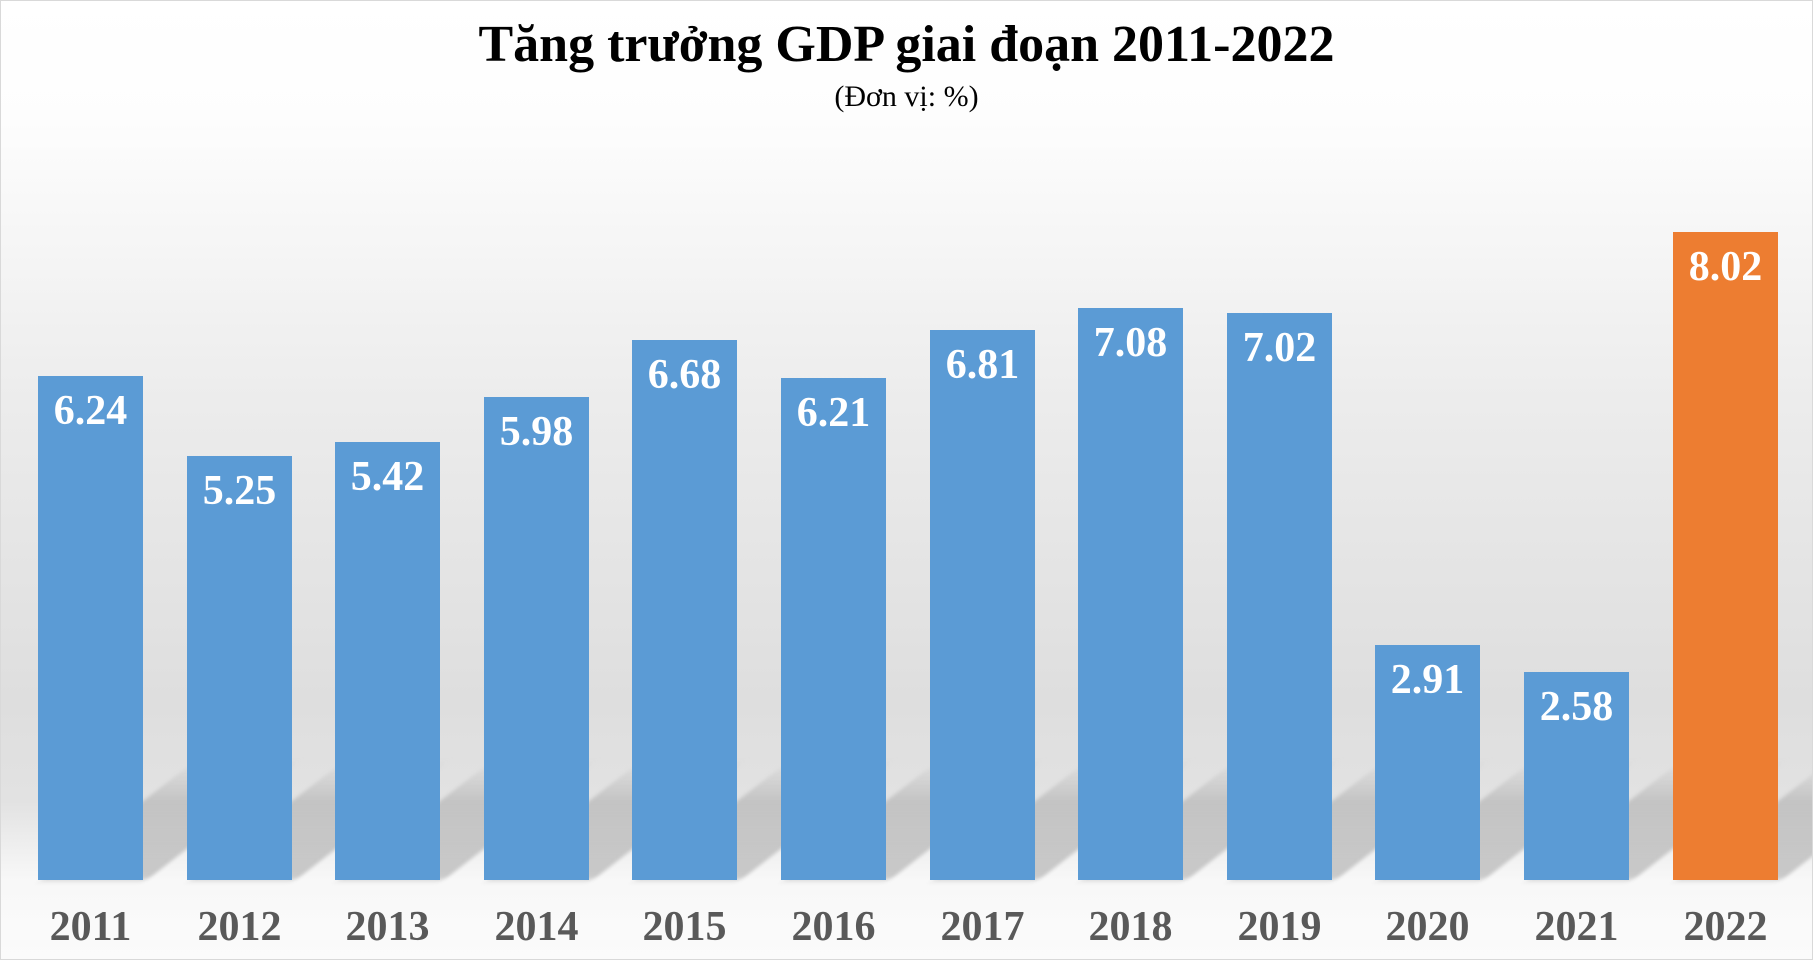 The height and width of the screenshot is (960, 1813). What do you see at coordinates (1130, 594) in the screenshot?
I see `bar-2018: 7.08` at bounding box center [1130, 594].